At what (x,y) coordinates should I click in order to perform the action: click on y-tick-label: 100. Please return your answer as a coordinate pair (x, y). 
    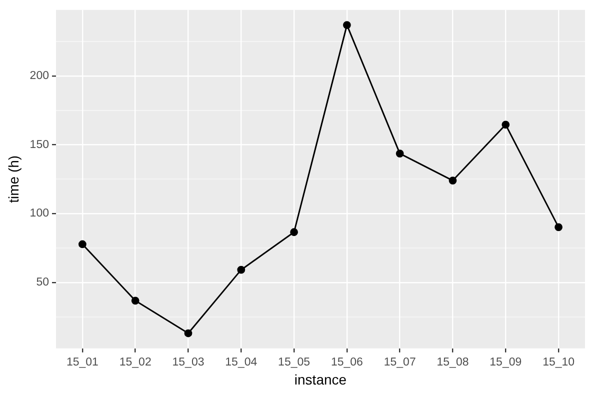
    Looking at the image, I should click on (39, 214).